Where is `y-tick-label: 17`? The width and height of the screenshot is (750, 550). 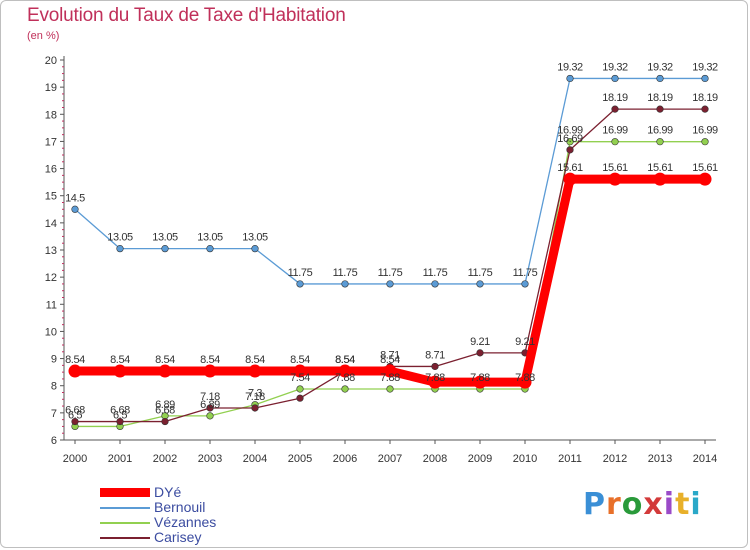 y-tick-label: 17 is located at coordinates (51, 142).